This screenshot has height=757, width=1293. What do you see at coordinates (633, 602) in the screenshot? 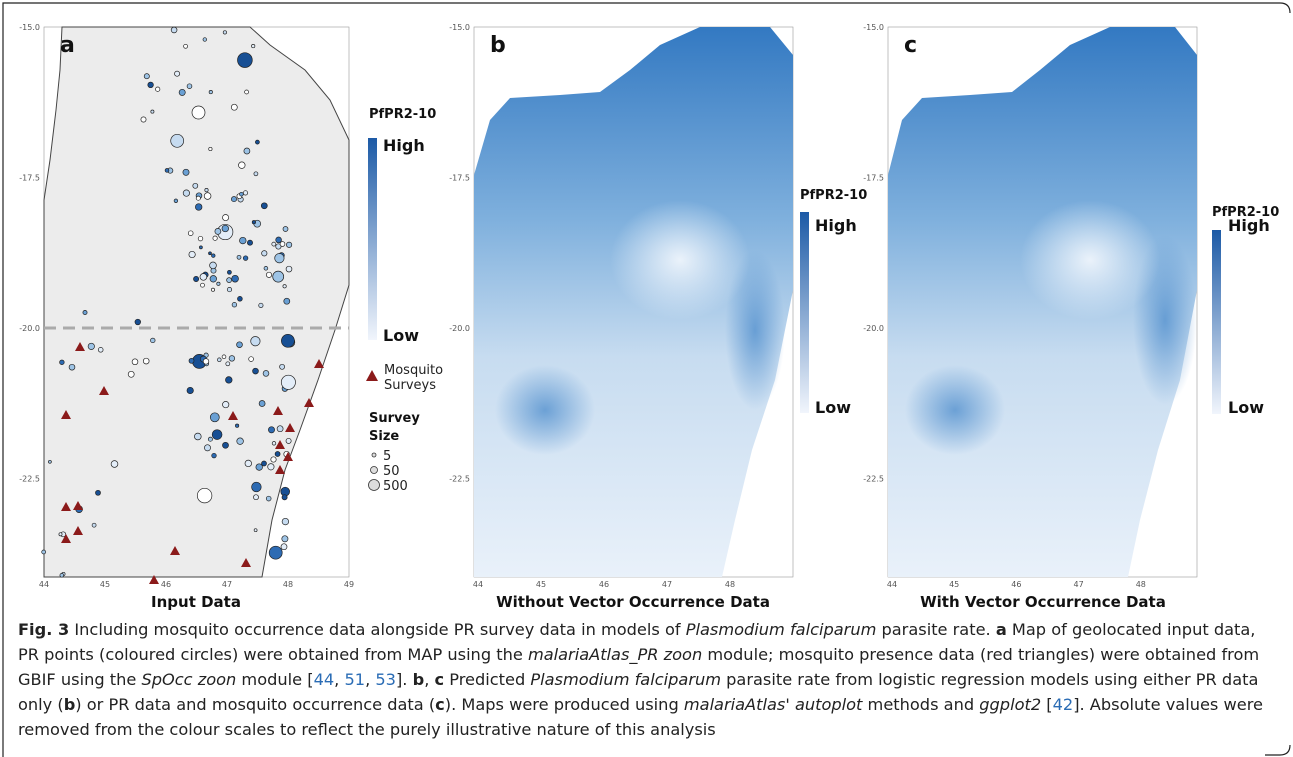
I see `panel-title: Without Vector Occurrence Data` at bounding box center [633, 602].